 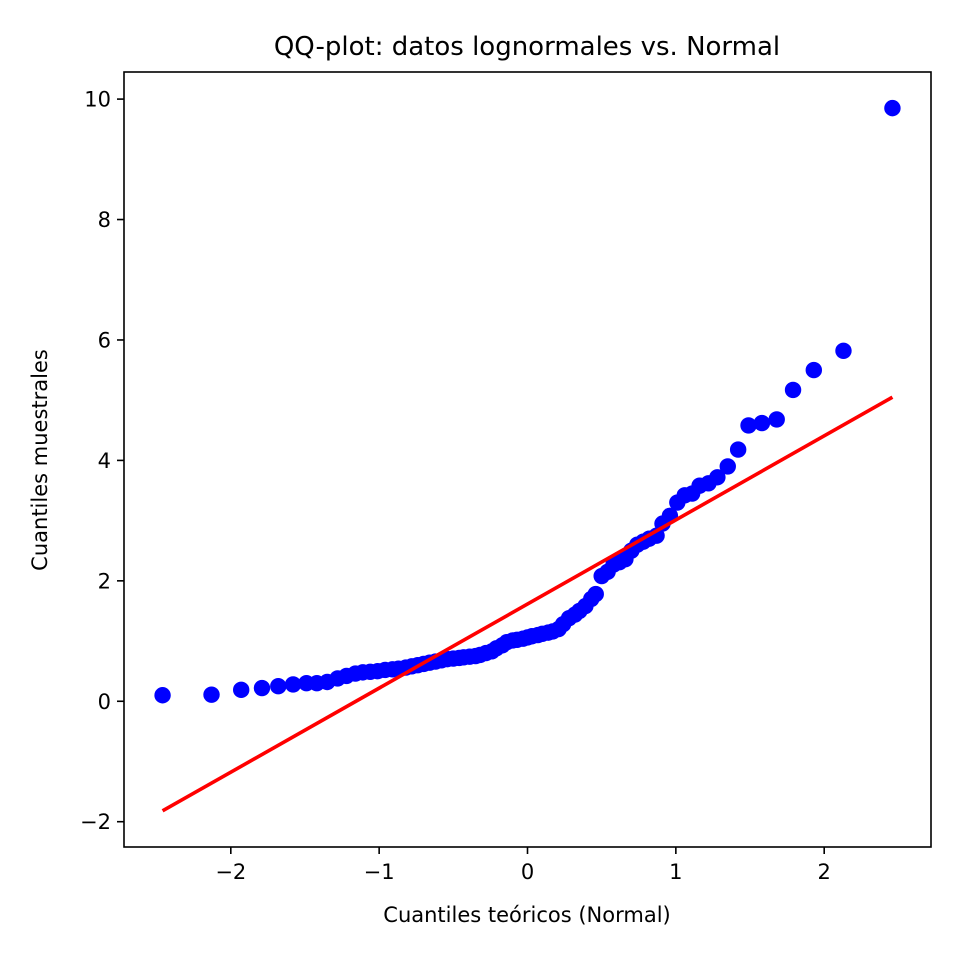 I want to click on y-tick-label: 6, so click(x=104, y=340).